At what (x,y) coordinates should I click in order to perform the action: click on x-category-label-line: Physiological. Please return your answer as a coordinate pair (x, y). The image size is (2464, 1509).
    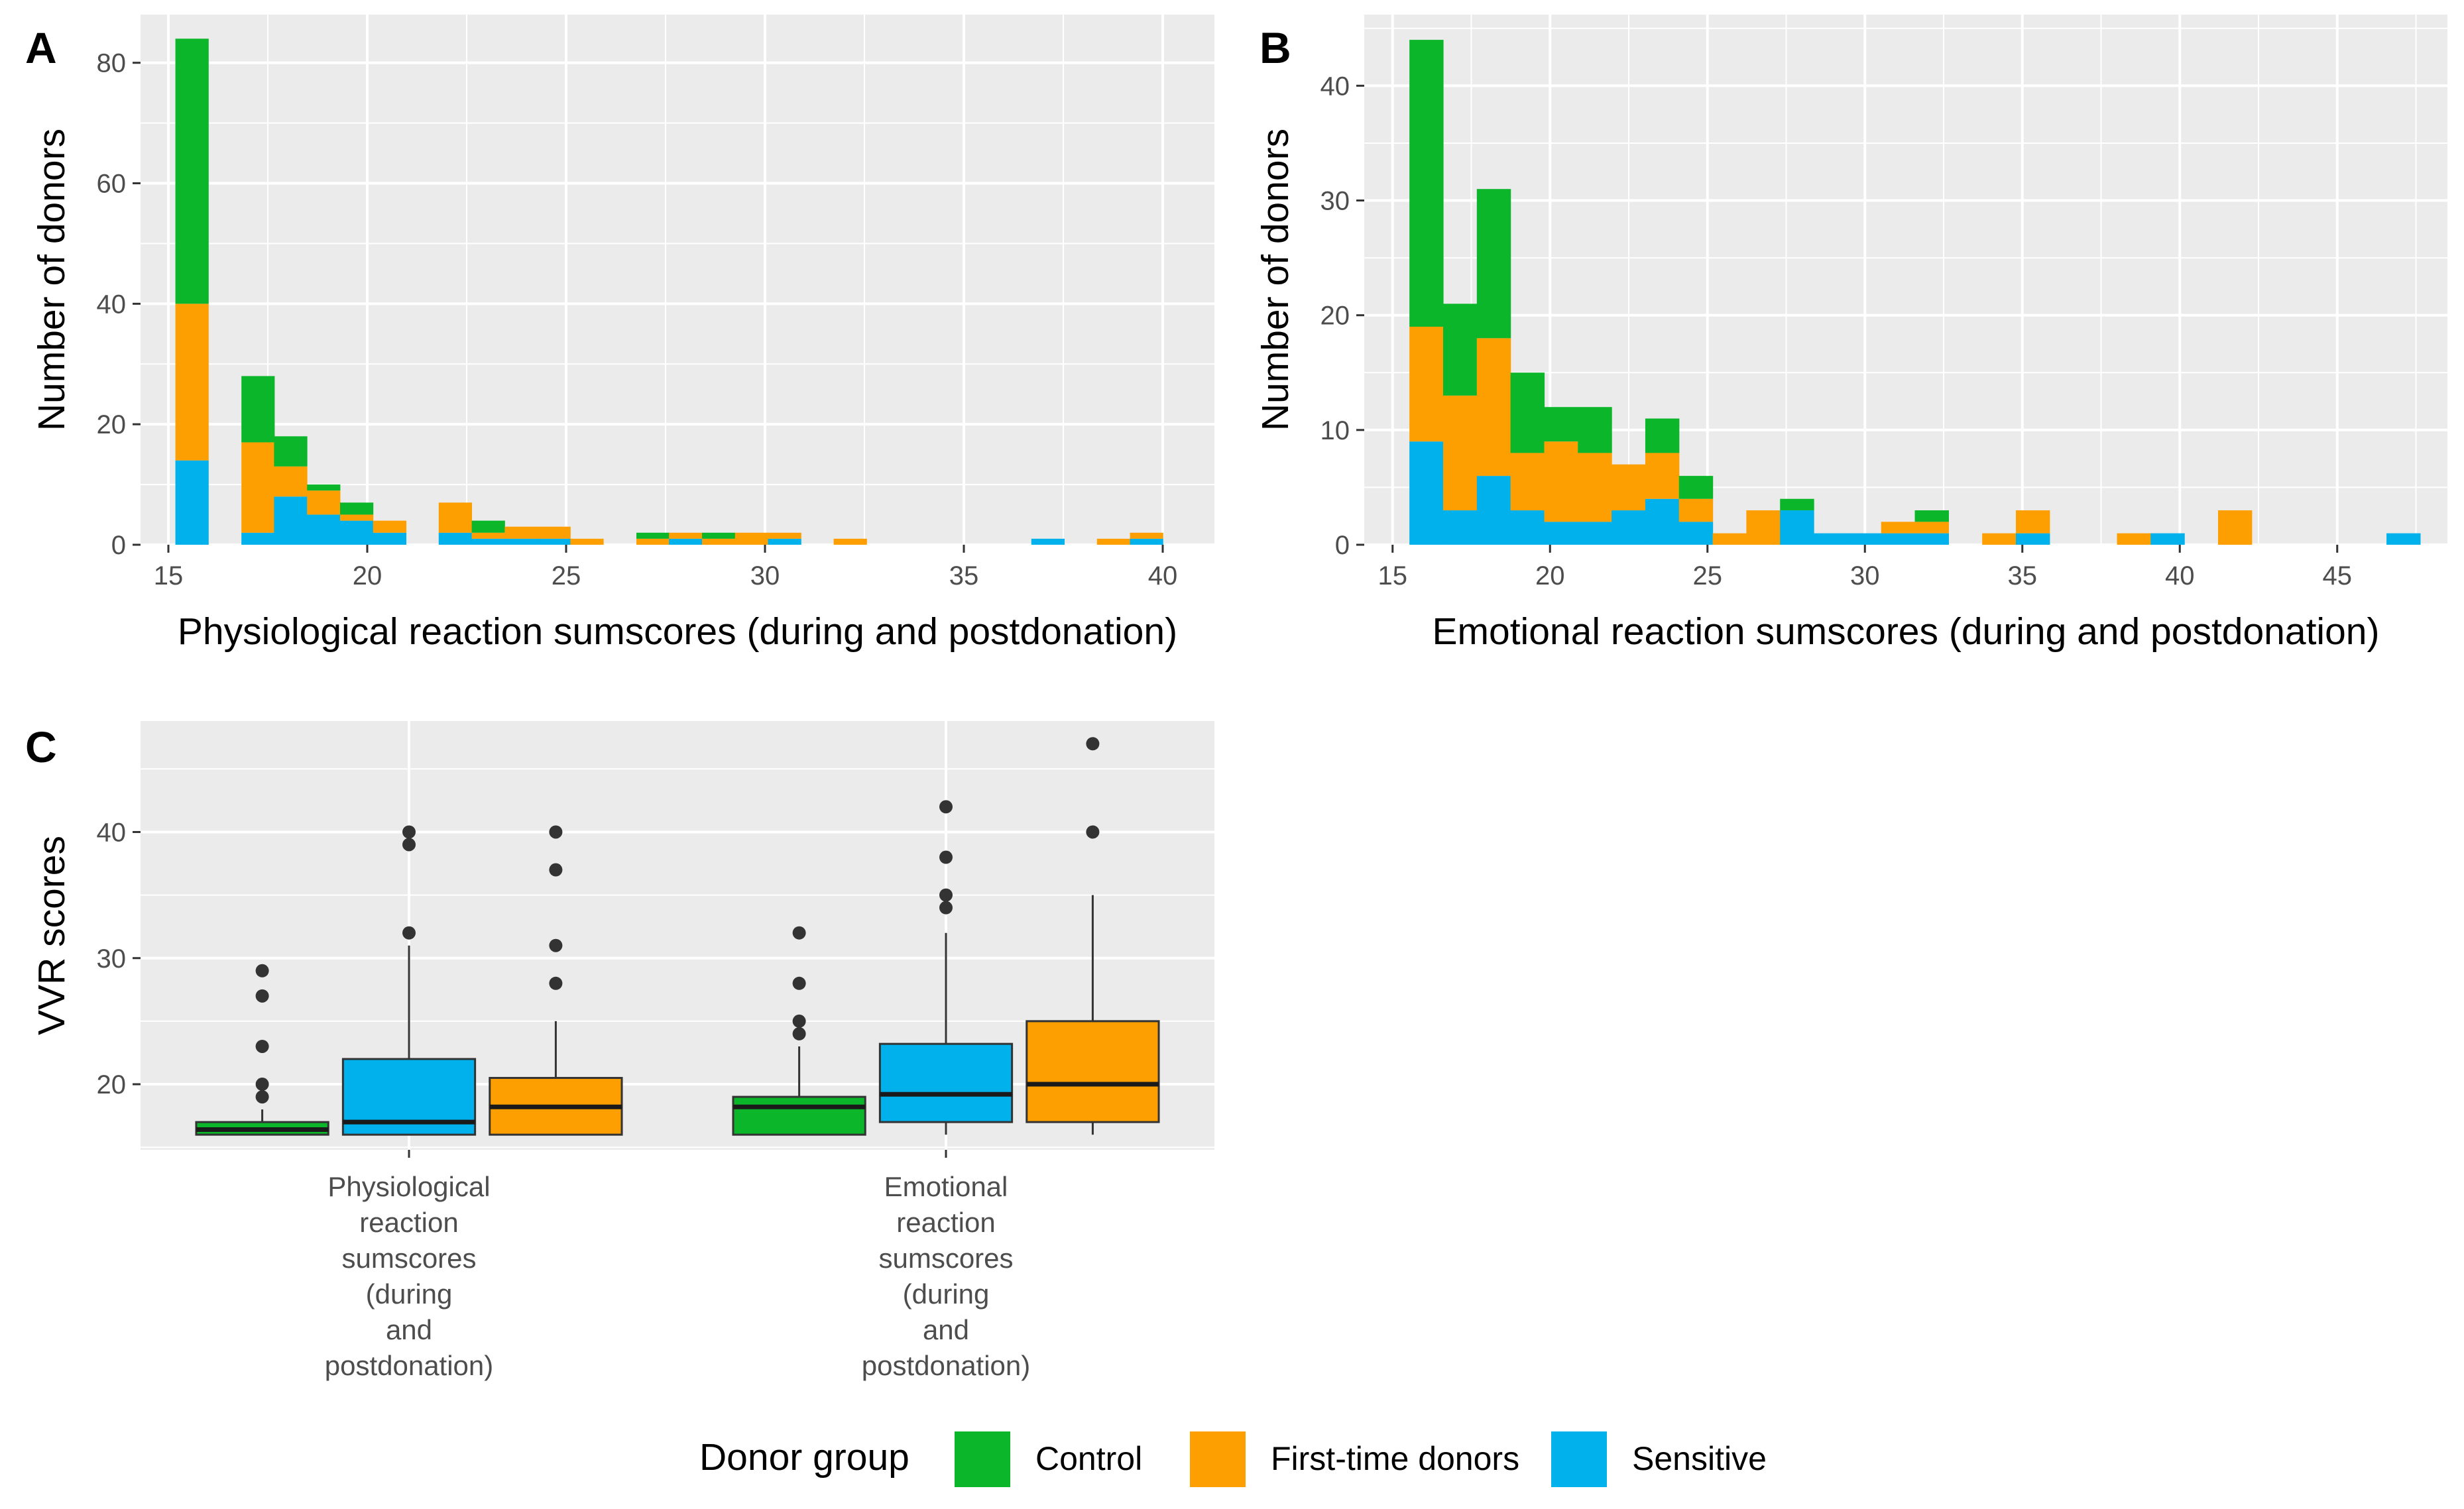
    Looking at the image, I should click on (409, 1186).